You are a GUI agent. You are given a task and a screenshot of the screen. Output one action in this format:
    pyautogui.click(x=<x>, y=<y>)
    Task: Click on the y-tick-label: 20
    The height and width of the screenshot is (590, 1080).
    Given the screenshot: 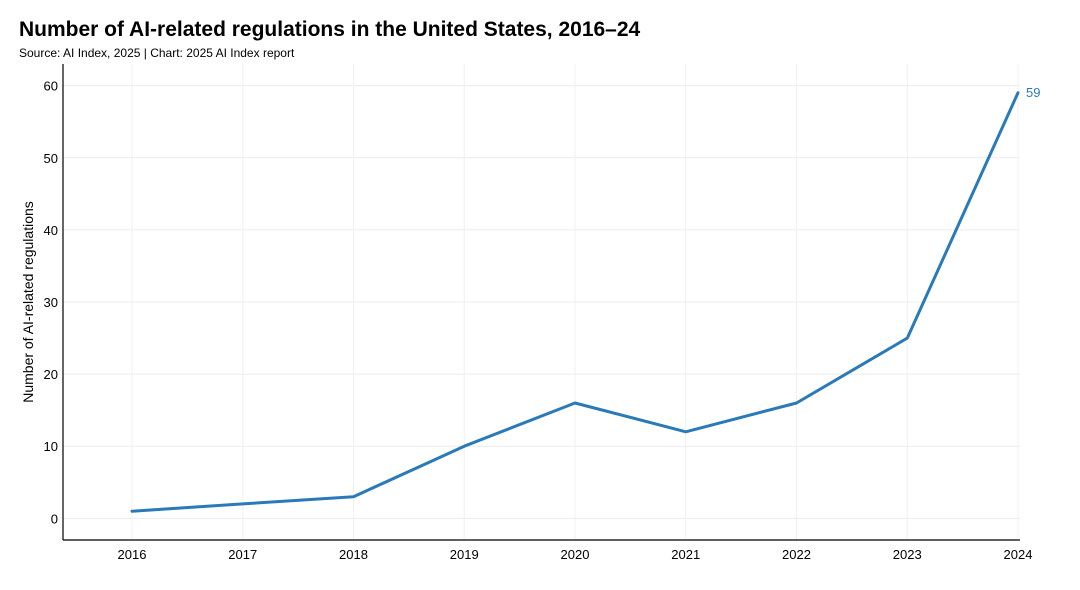 What is the action you would take?
    pyautogui.click(x=51, y=374)
    